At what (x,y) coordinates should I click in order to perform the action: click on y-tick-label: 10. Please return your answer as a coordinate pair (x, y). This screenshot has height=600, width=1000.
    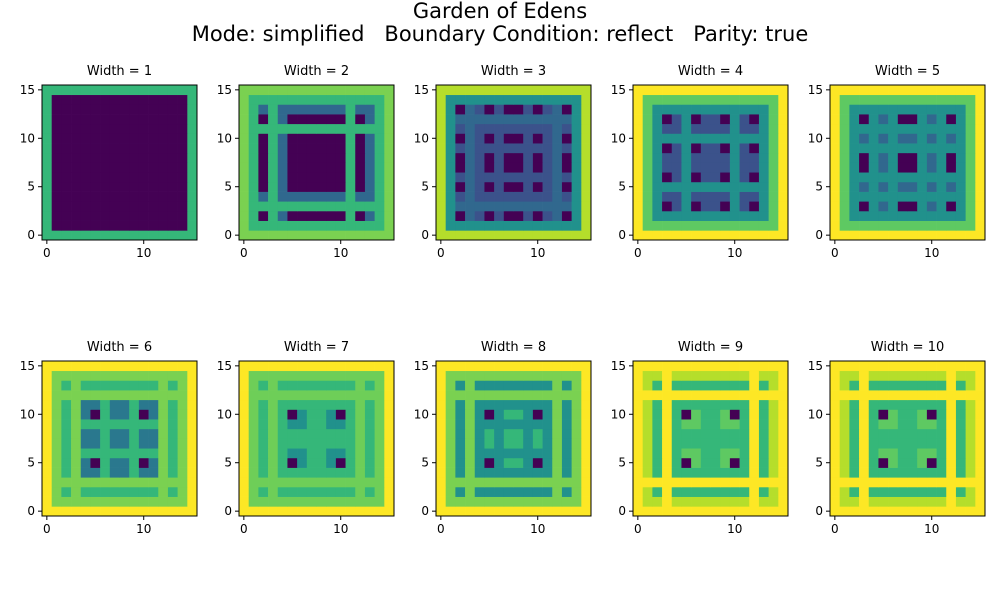
    Looking at the image, I should click on (618, 138).